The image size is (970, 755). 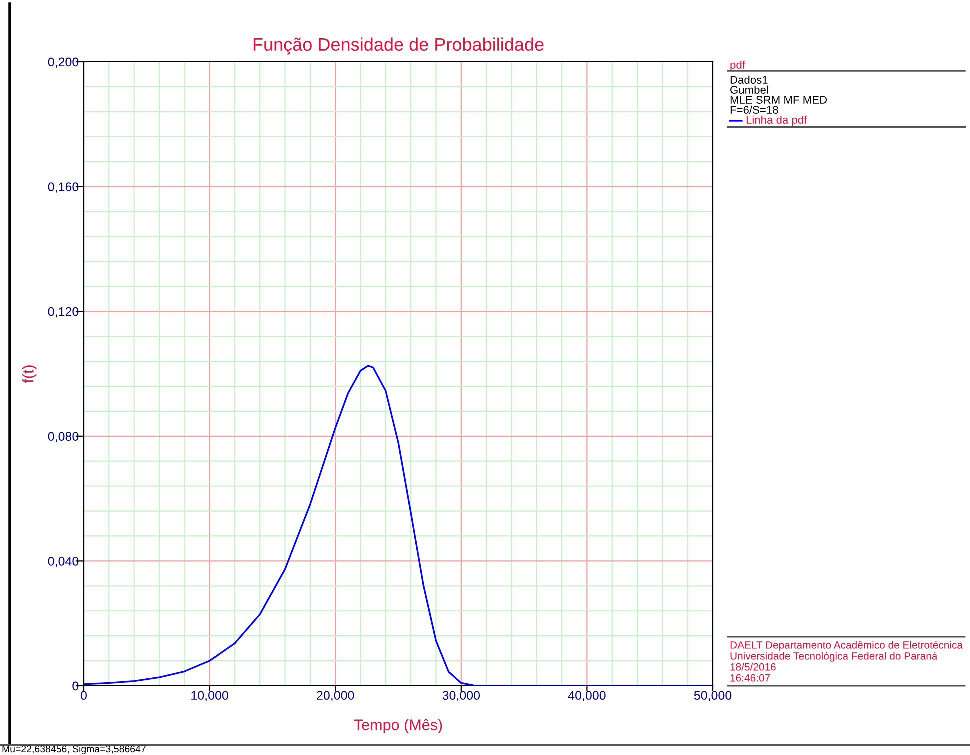 I want to click on text: Gumbel, so click(x=749, y=90).